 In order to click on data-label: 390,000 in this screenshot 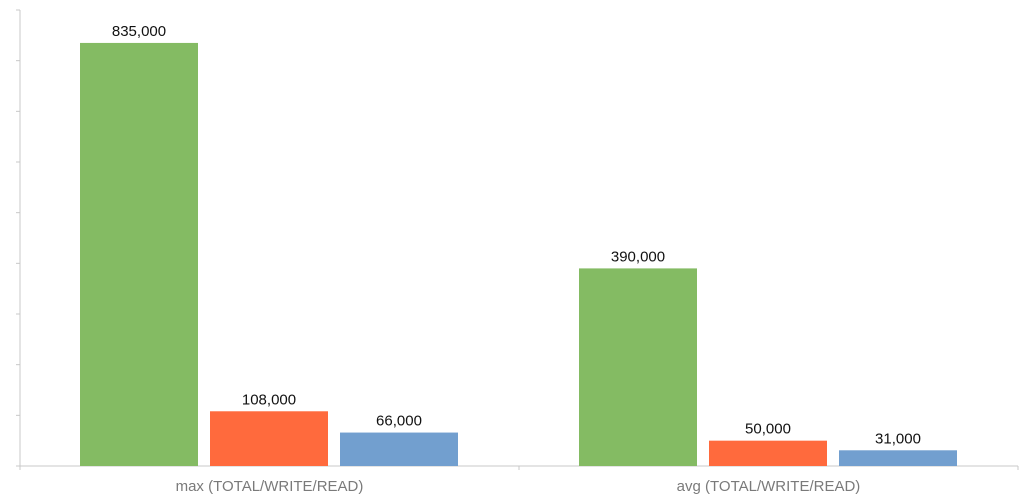, I will do `click(638, 256)`.